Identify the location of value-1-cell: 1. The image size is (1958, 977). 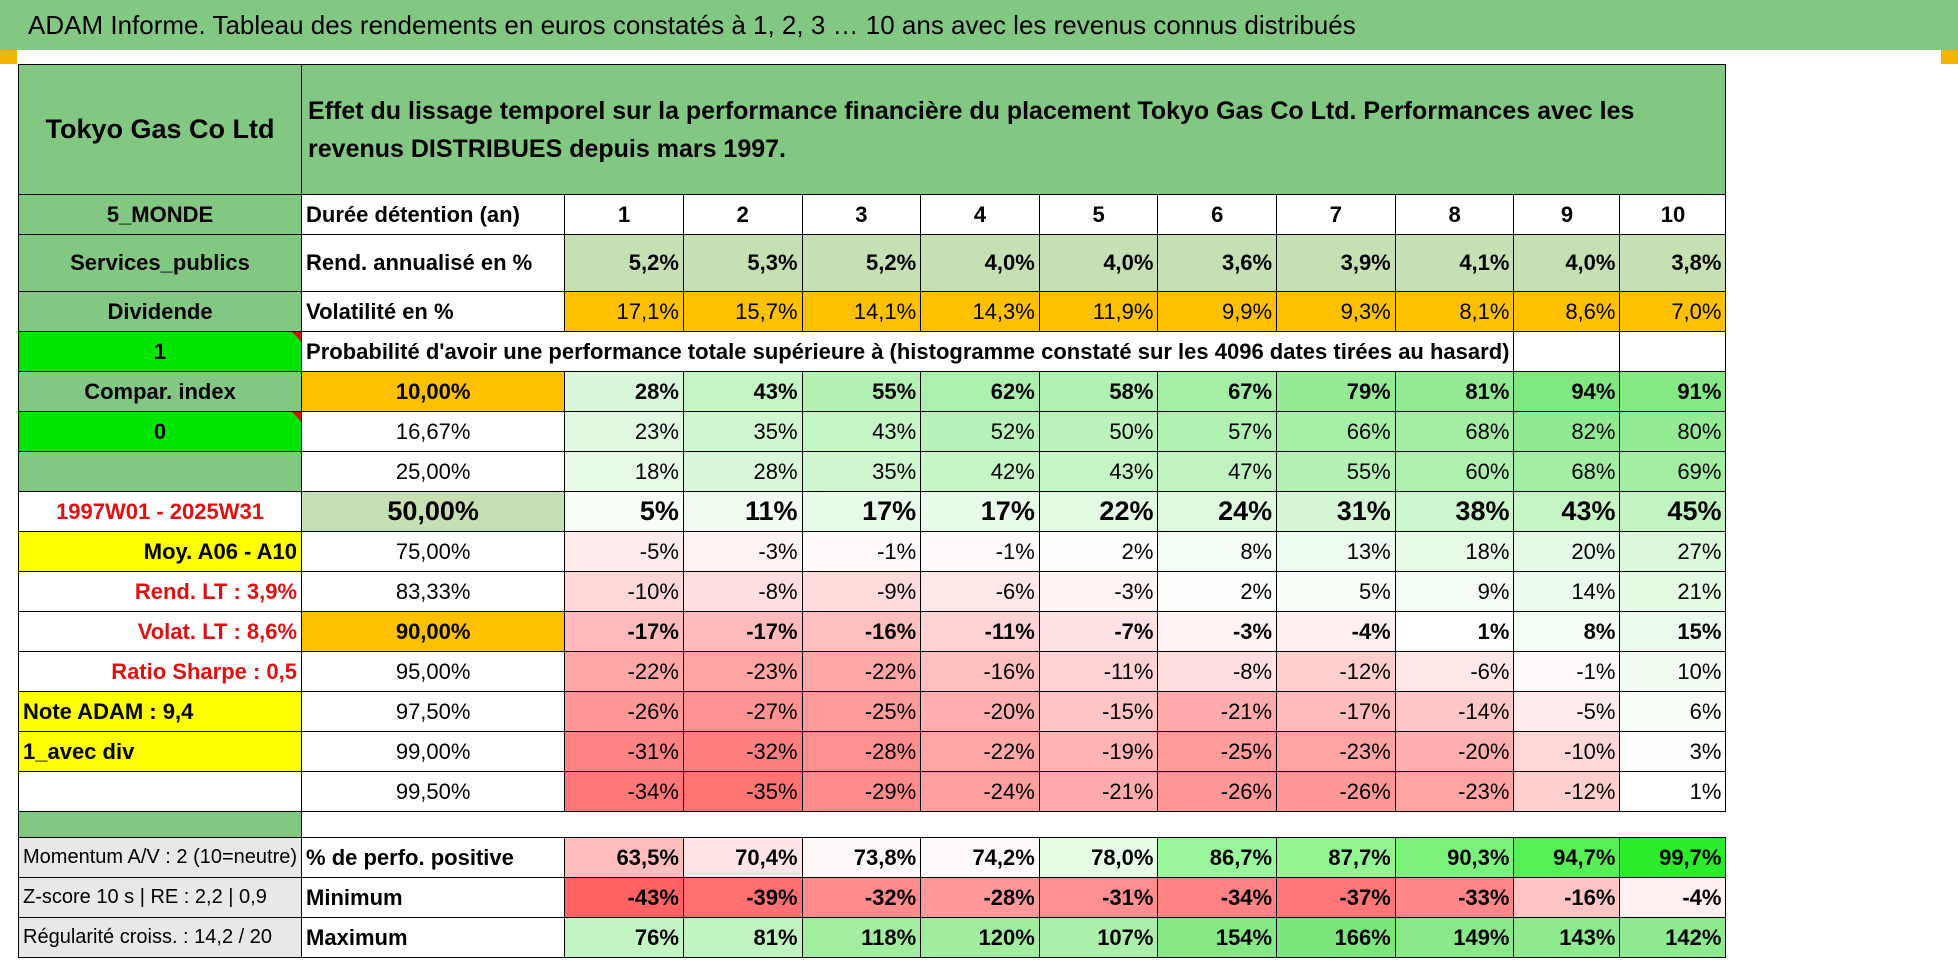
(160, 351).